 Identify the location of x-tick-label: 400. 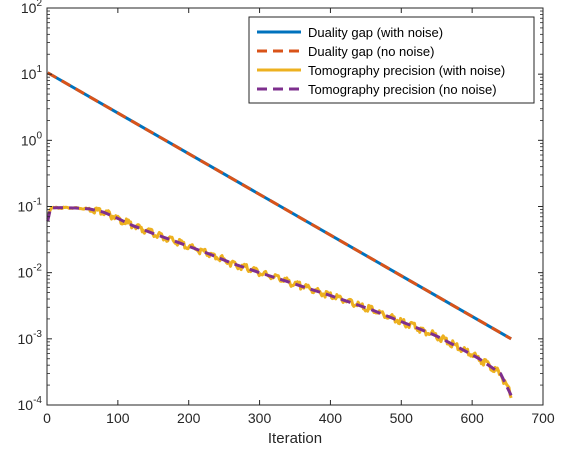
(331, 418).